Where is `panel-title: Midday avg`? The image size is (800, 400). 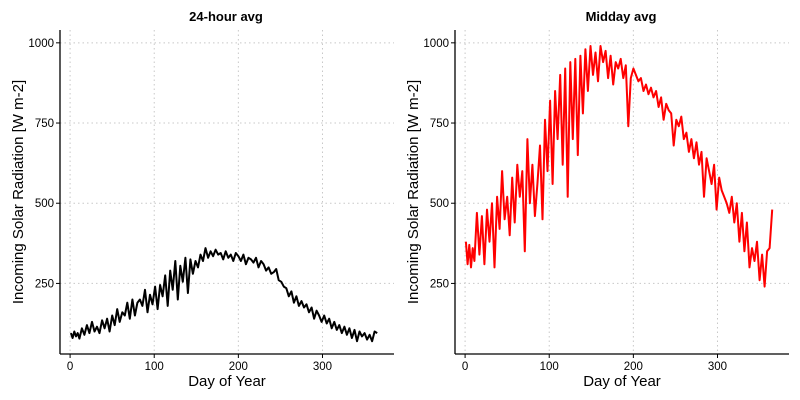 panel-title: Midday avg is located at coordinates (621, 16).